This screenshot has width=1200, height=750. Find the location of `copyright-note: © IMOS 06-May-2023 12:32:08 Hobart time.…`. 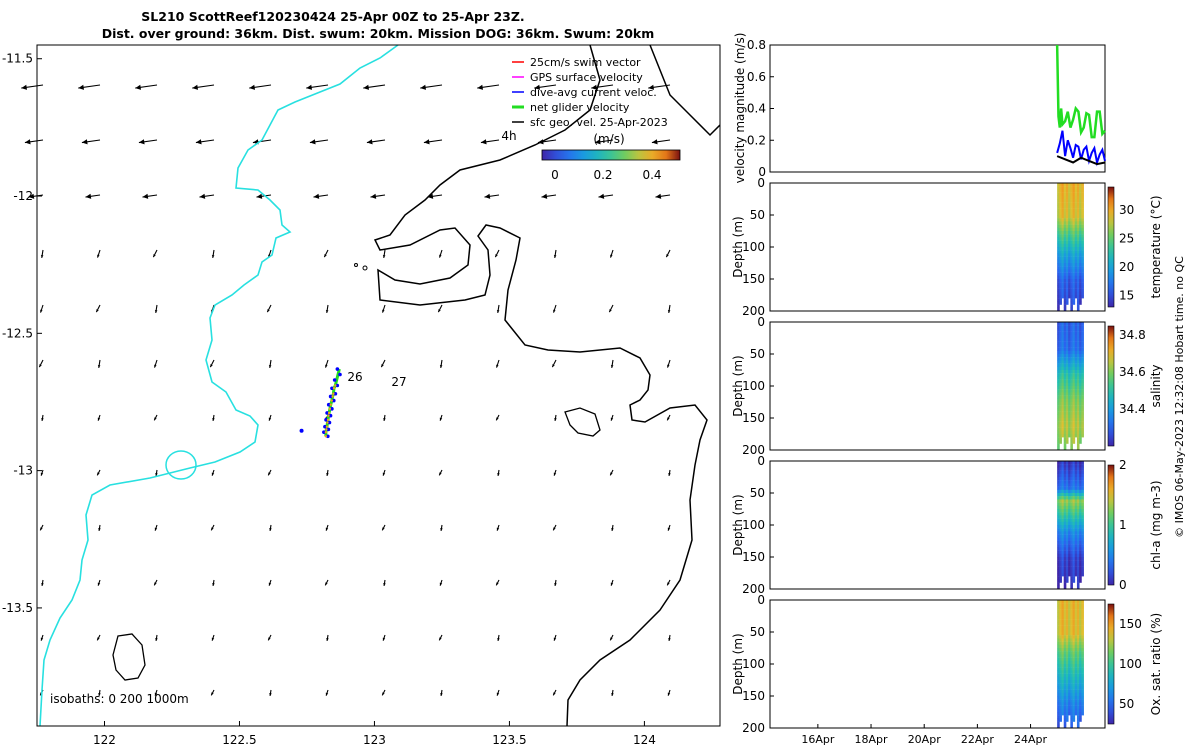

copyright-note: © IMOS 06-May-2023 12:32:08 Hobart time.… is located at coordinates (1179, 397).